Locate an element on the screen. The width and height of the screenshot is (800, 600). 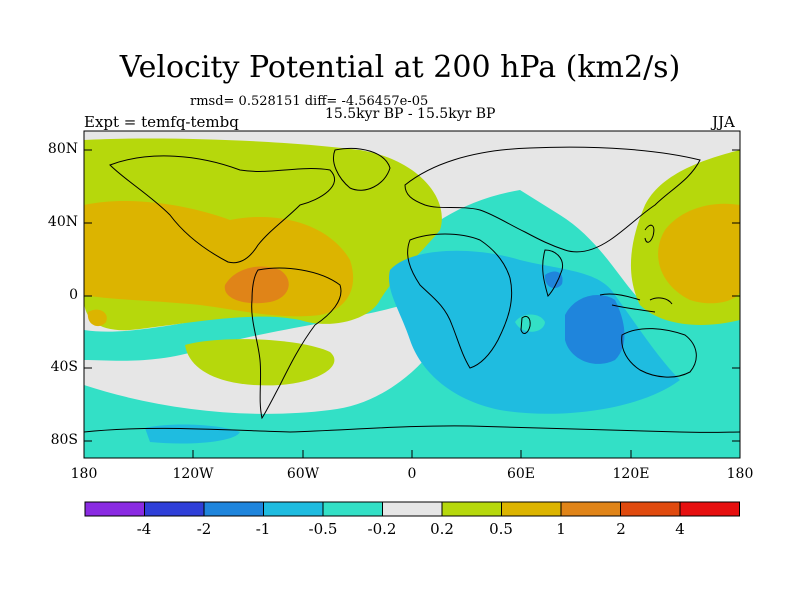
field-blue-arabia is located at coordinates (553, 280).